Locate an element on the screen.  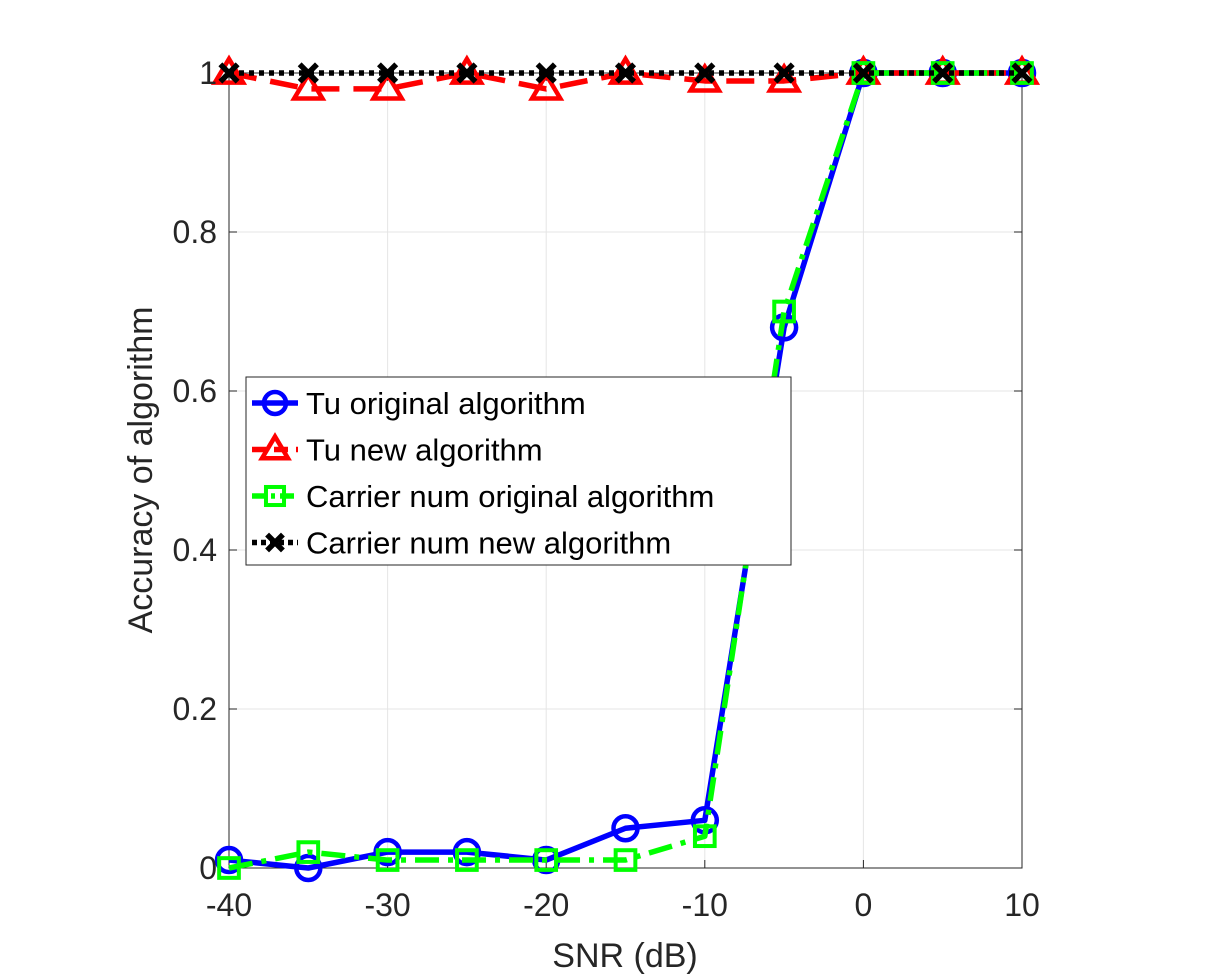
x-tick-label: -20 is located at coordinates (546, 905).